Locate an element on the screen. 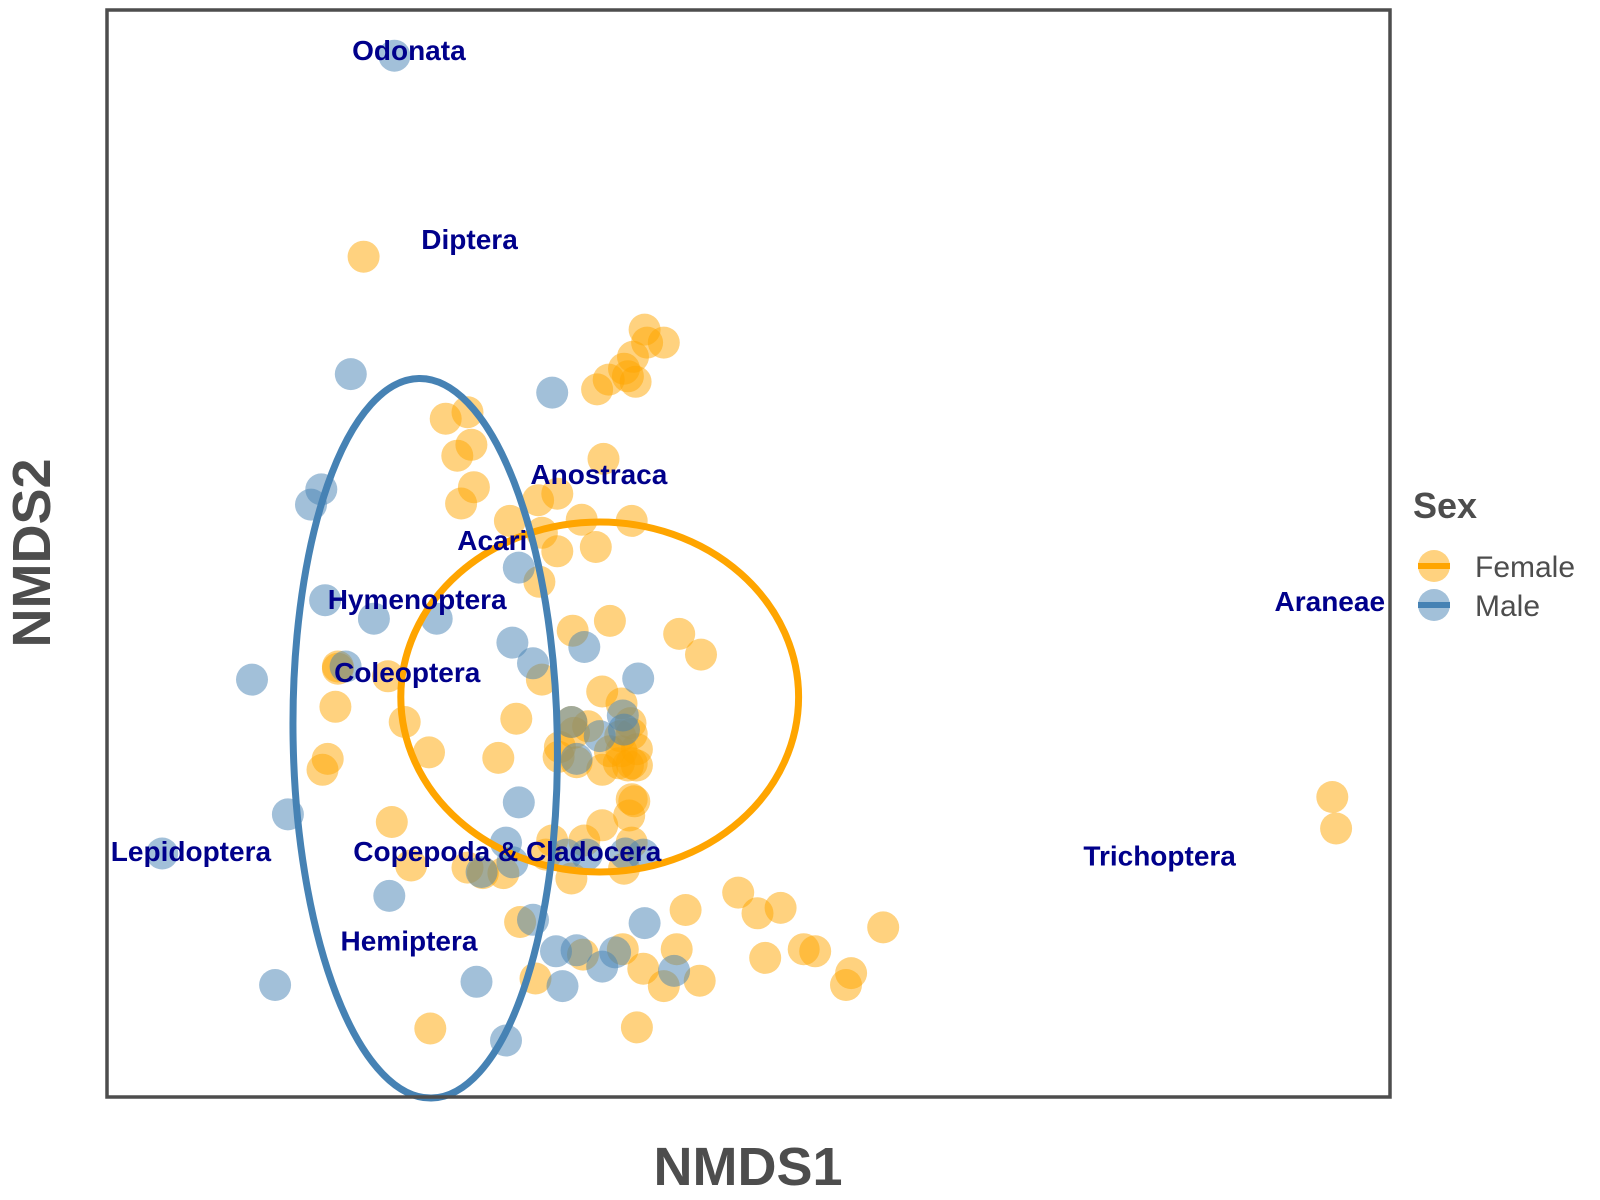 The width and height of the screenshot is (1600, 1200). legend-key-female is located at coordinates (1434, 566).